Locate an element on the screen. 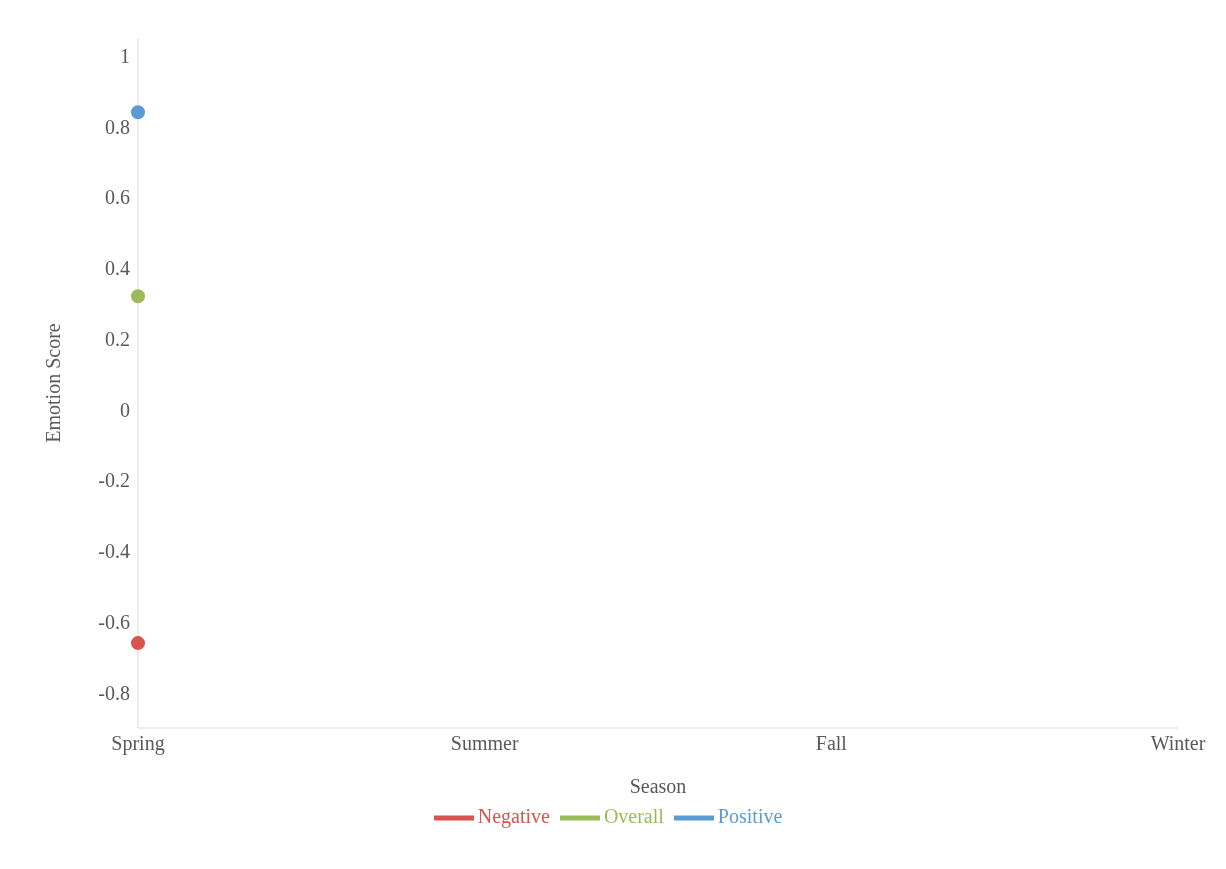 Image resolution: width=1226 pixels, height=869 pixels. y-tick-label: 0.6 is located at coordinates (117, 197).